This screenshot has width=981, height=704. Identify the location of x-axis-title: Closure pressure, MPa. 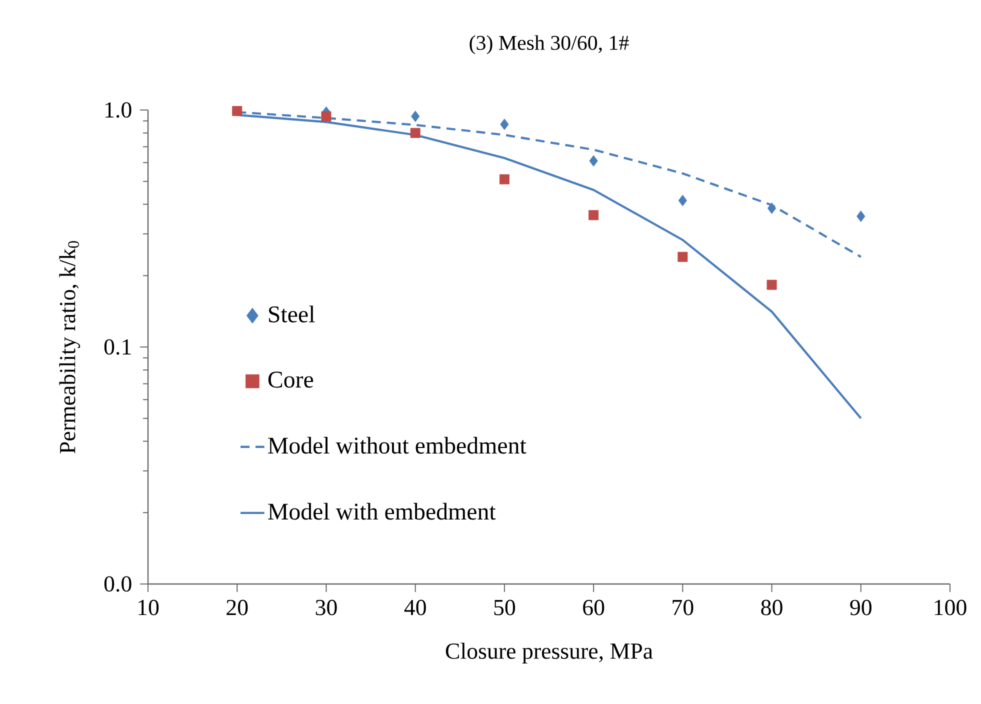
(549, 653).